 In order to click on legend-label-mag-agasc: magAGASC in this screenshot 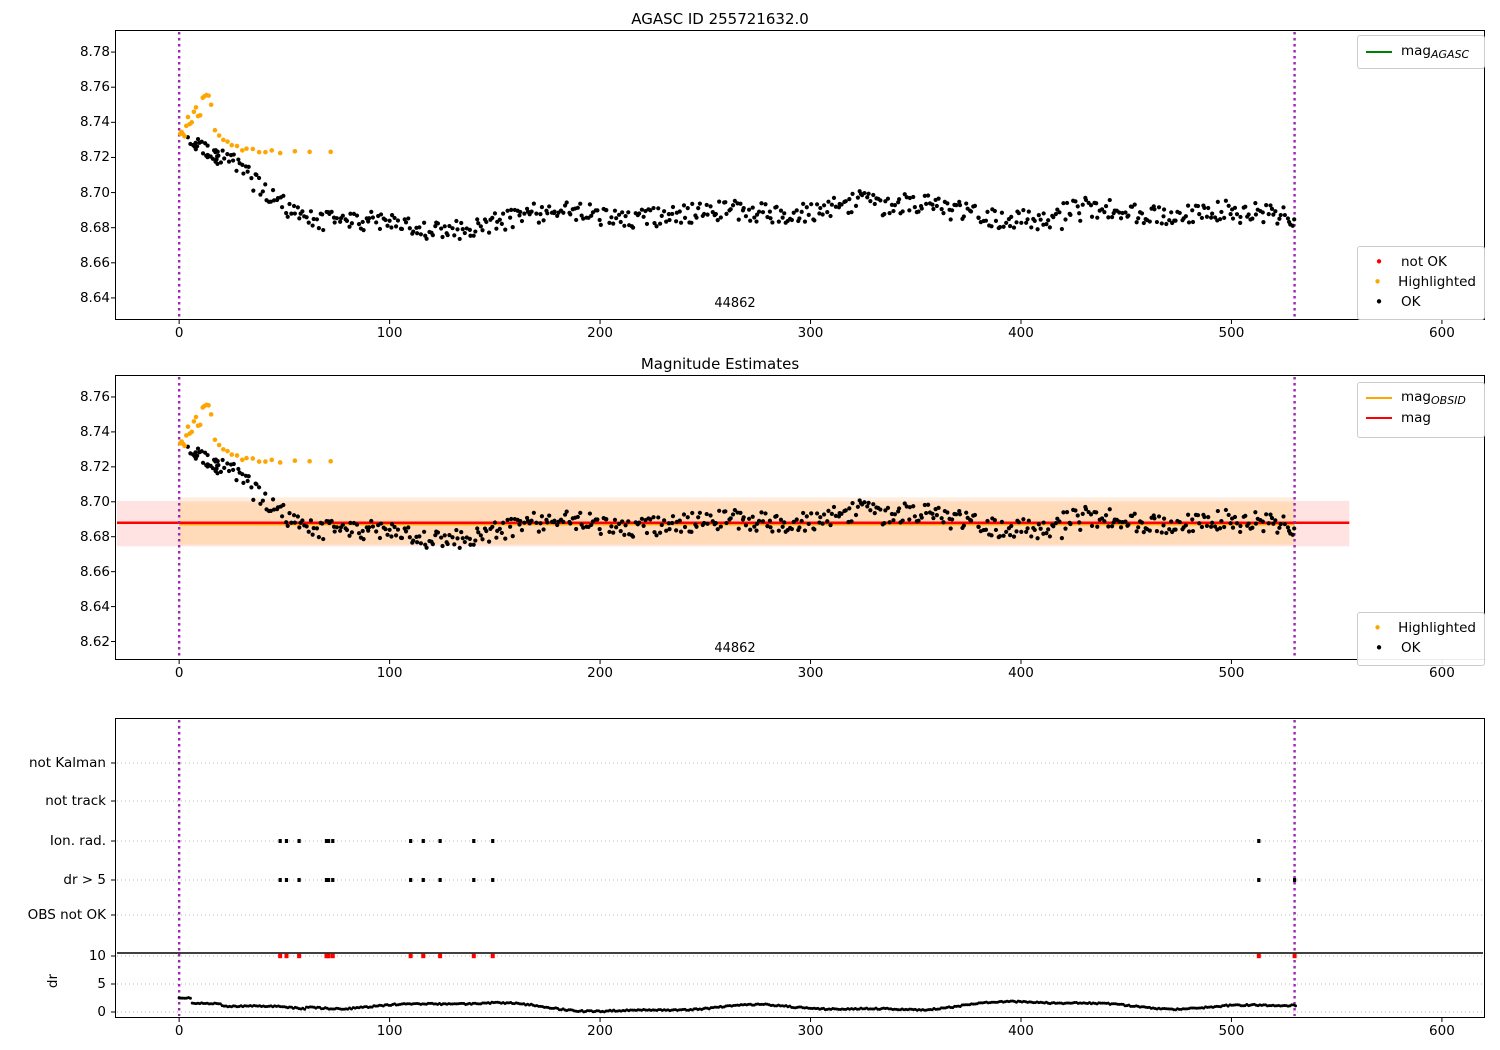, I will do `click(1435, 52)`.